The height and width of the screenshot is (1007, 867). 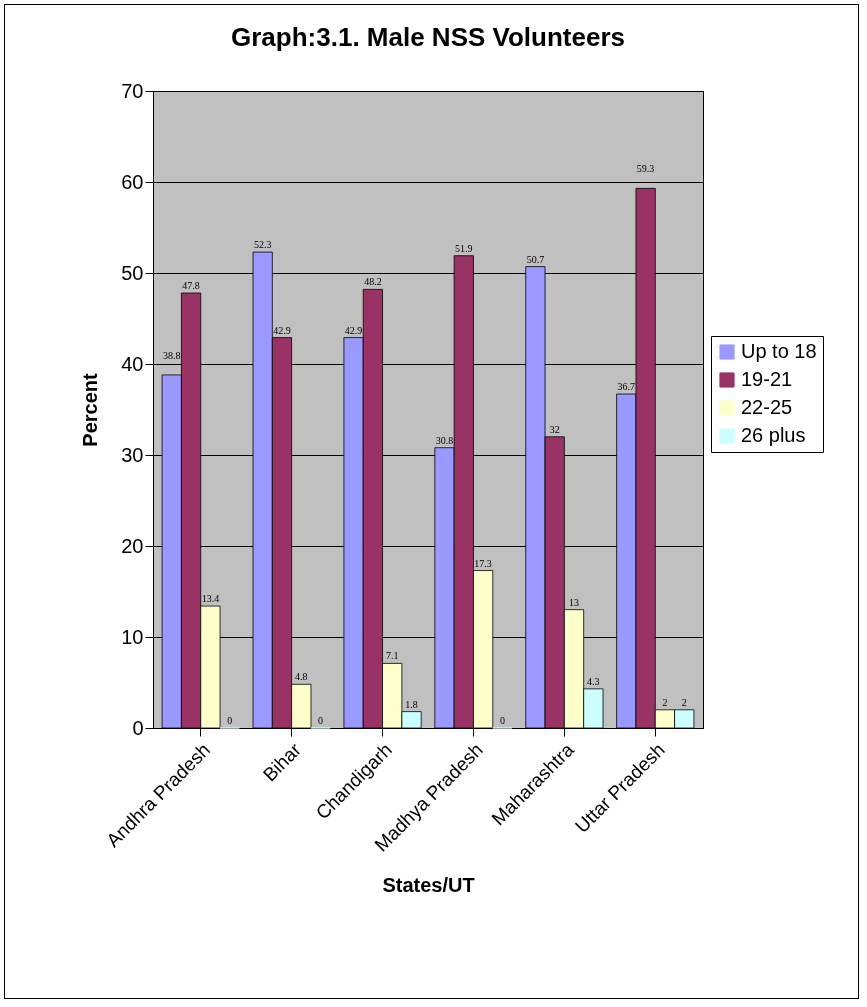 I want to click on data-label: 13.4, so click(x=210, y=599).